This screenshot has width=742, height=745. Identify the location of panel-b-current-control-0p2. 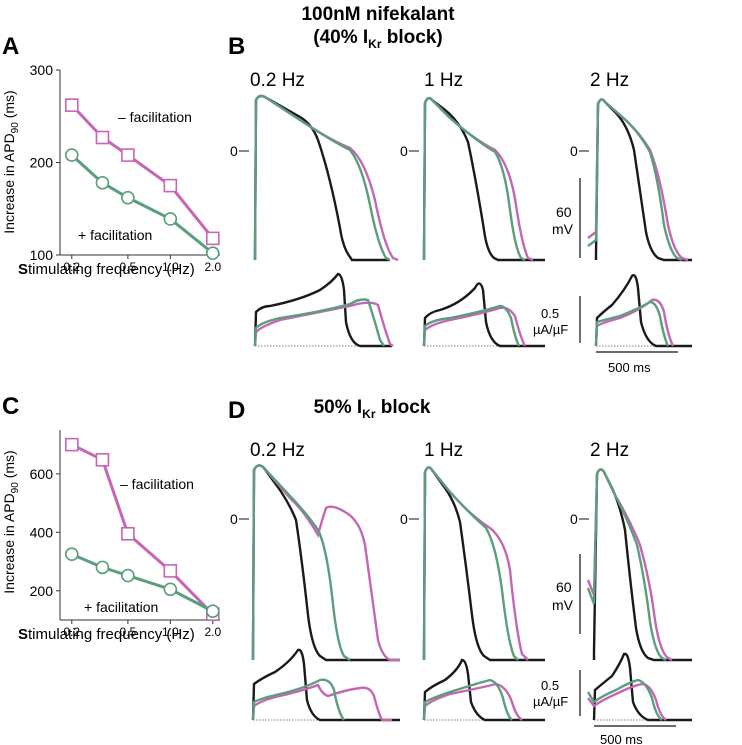
(322, 310).